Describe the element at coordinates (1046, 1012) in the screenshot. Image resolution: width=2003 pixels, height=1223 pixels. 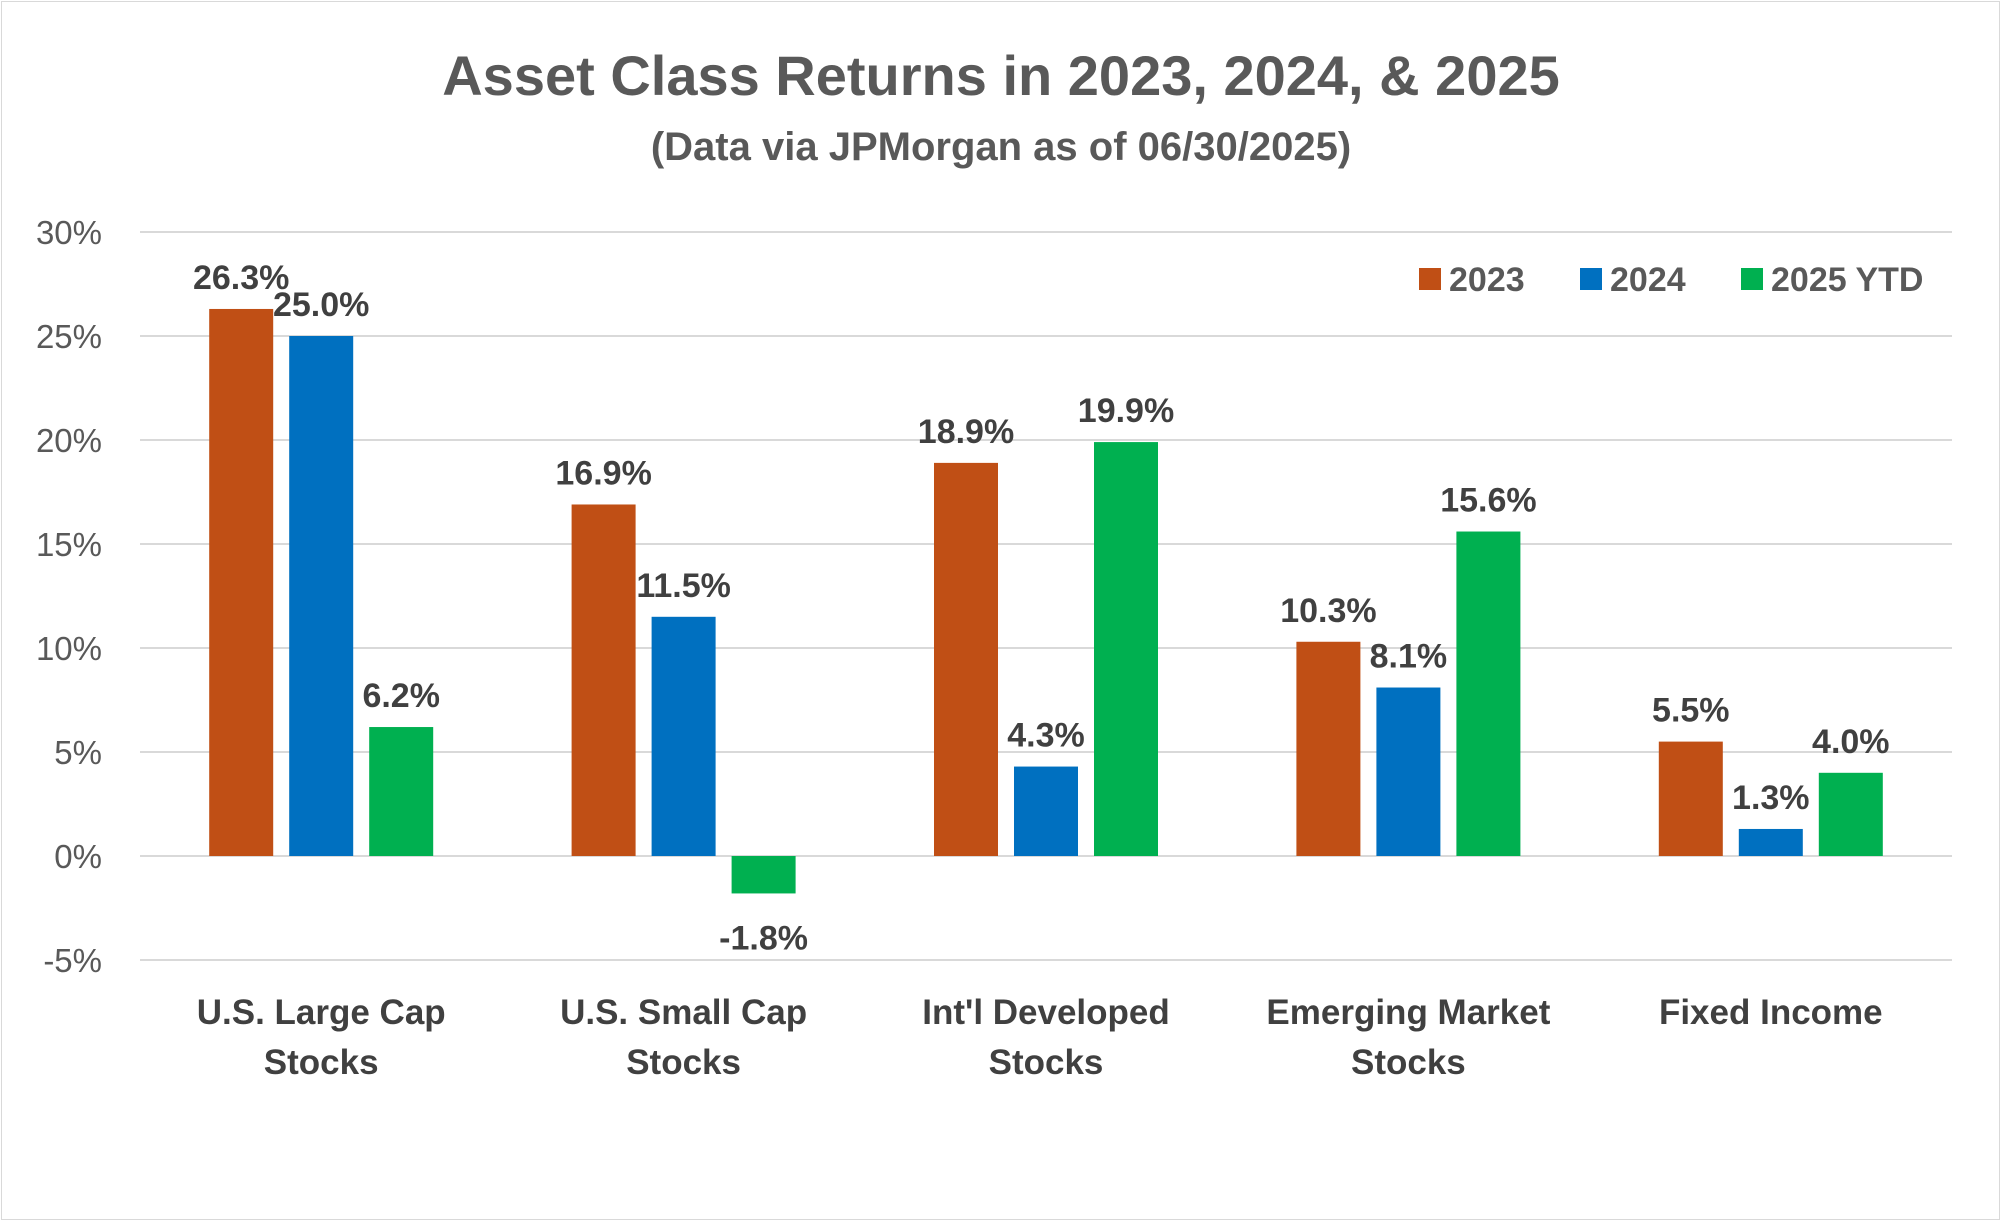
I see `x-category-label: Int'l Developed` at that location.